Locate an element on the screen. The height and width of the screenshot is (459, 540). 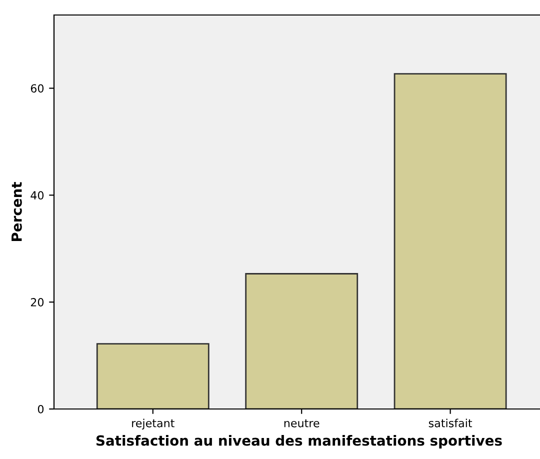
x-tick-label: neutre is located at coordinates (302, 423).